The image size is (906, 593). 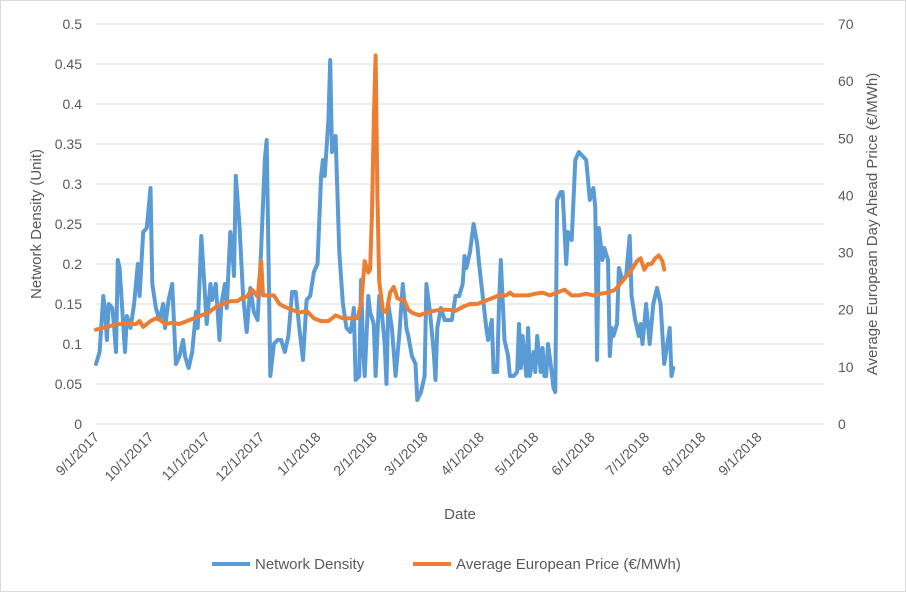 I want to click on x-tick-label: 11/1/2017, so click(x=185, y=456).